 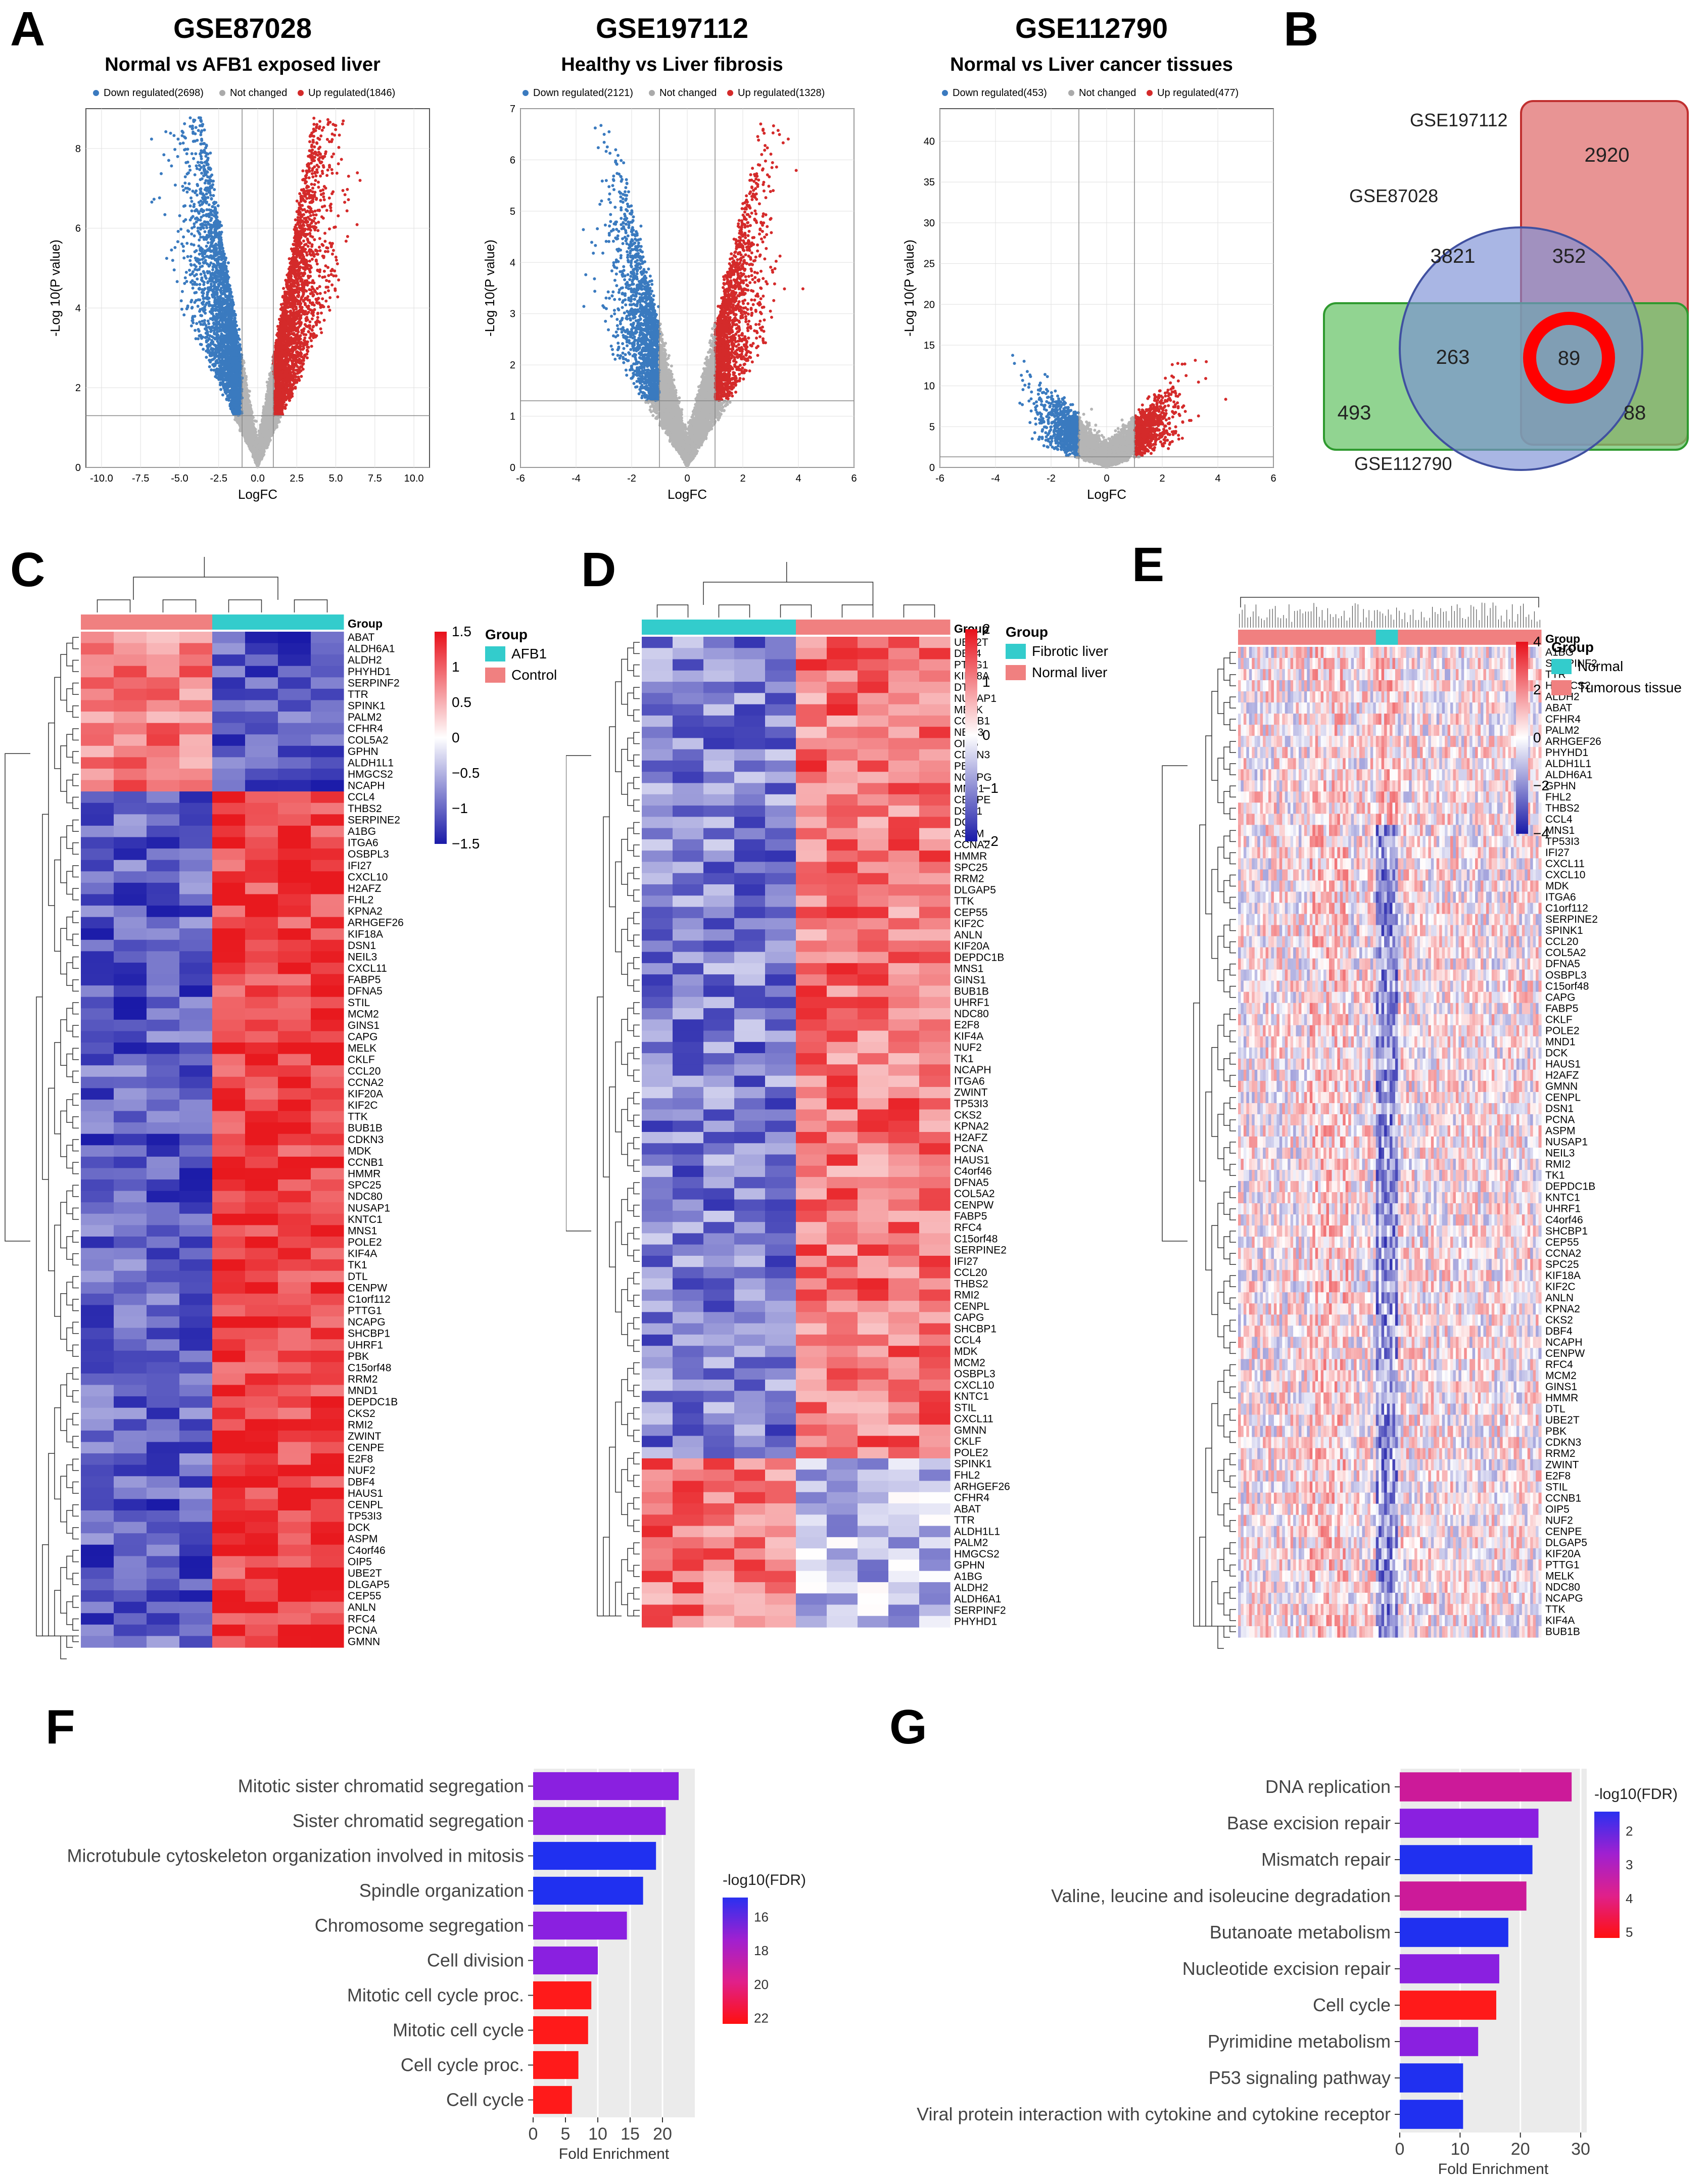 I want to click on gene-label: DSN1, so click(x=1560, y=1109).